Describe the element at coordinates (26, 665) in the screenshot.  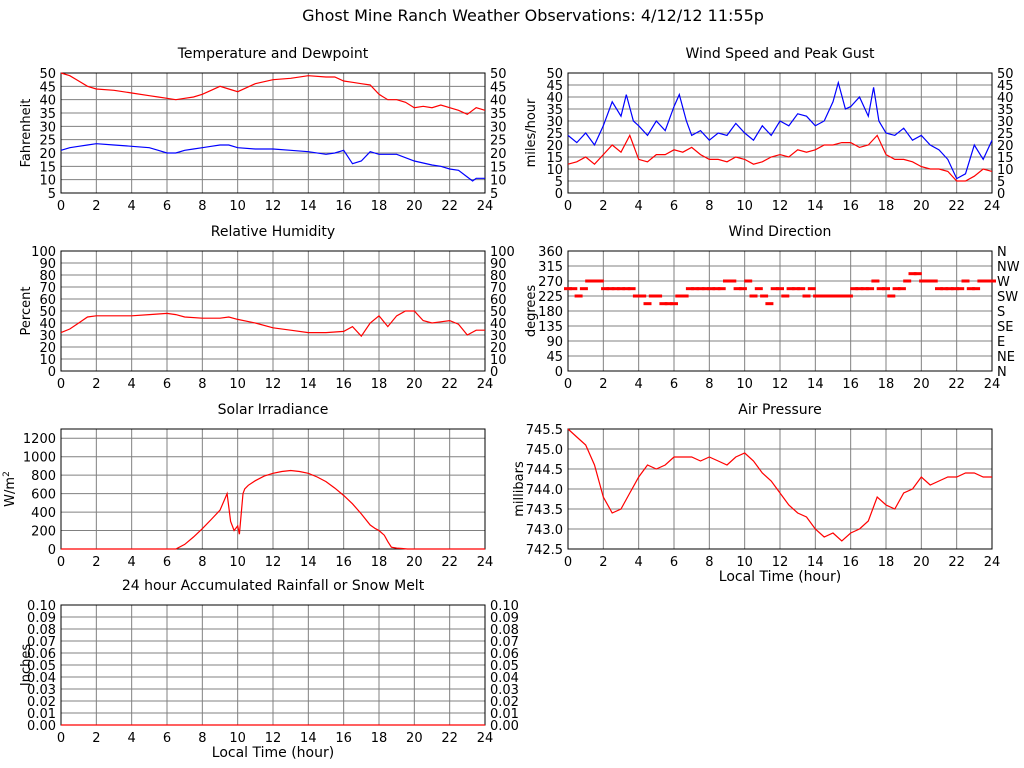
I see `y-axis-label: Inches` at that location.